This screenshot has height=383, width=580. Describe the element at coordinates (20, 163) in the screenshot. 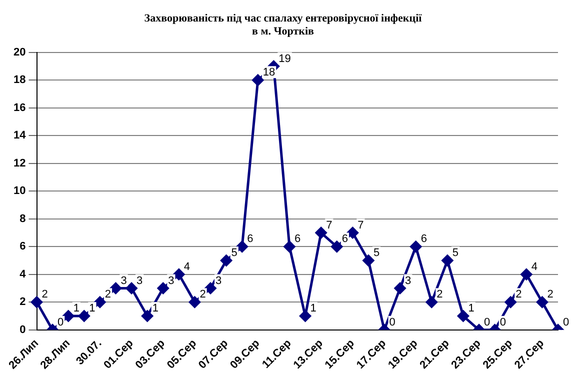

I see `y-tick-label: 12` at that location.